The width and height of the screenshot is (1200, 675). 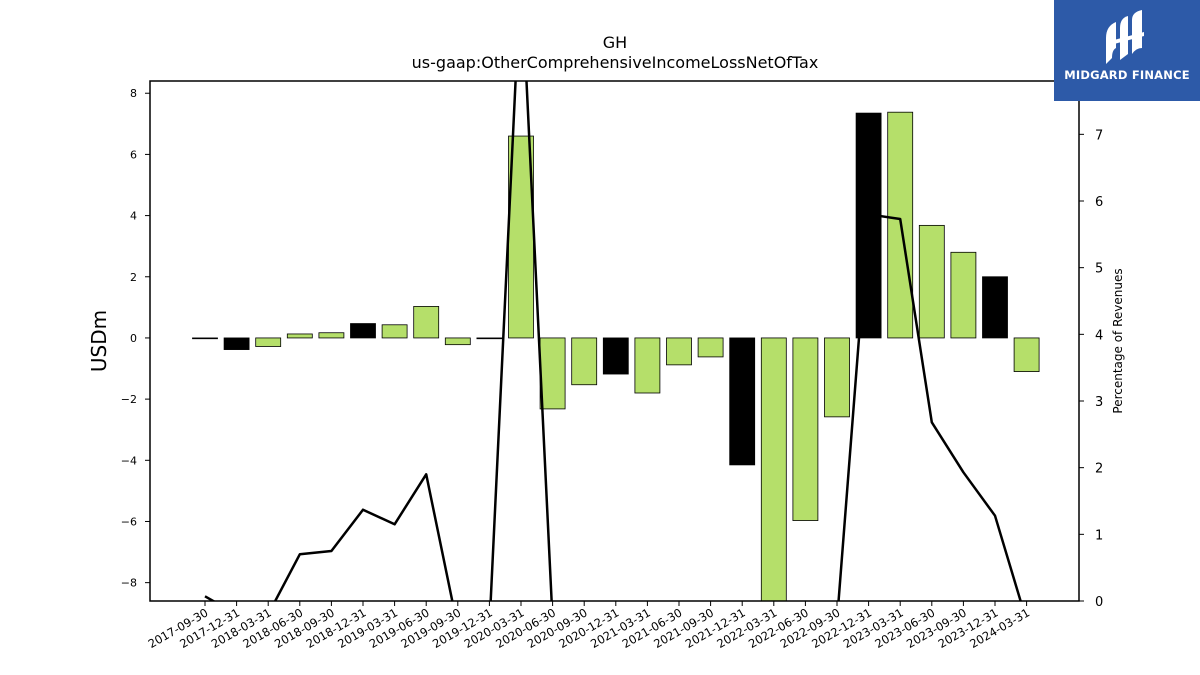 What do you see at coordinates (1125, 37) in the screenshot?
I see `midgard-logo-icon` at bounding box center [1125, 37].